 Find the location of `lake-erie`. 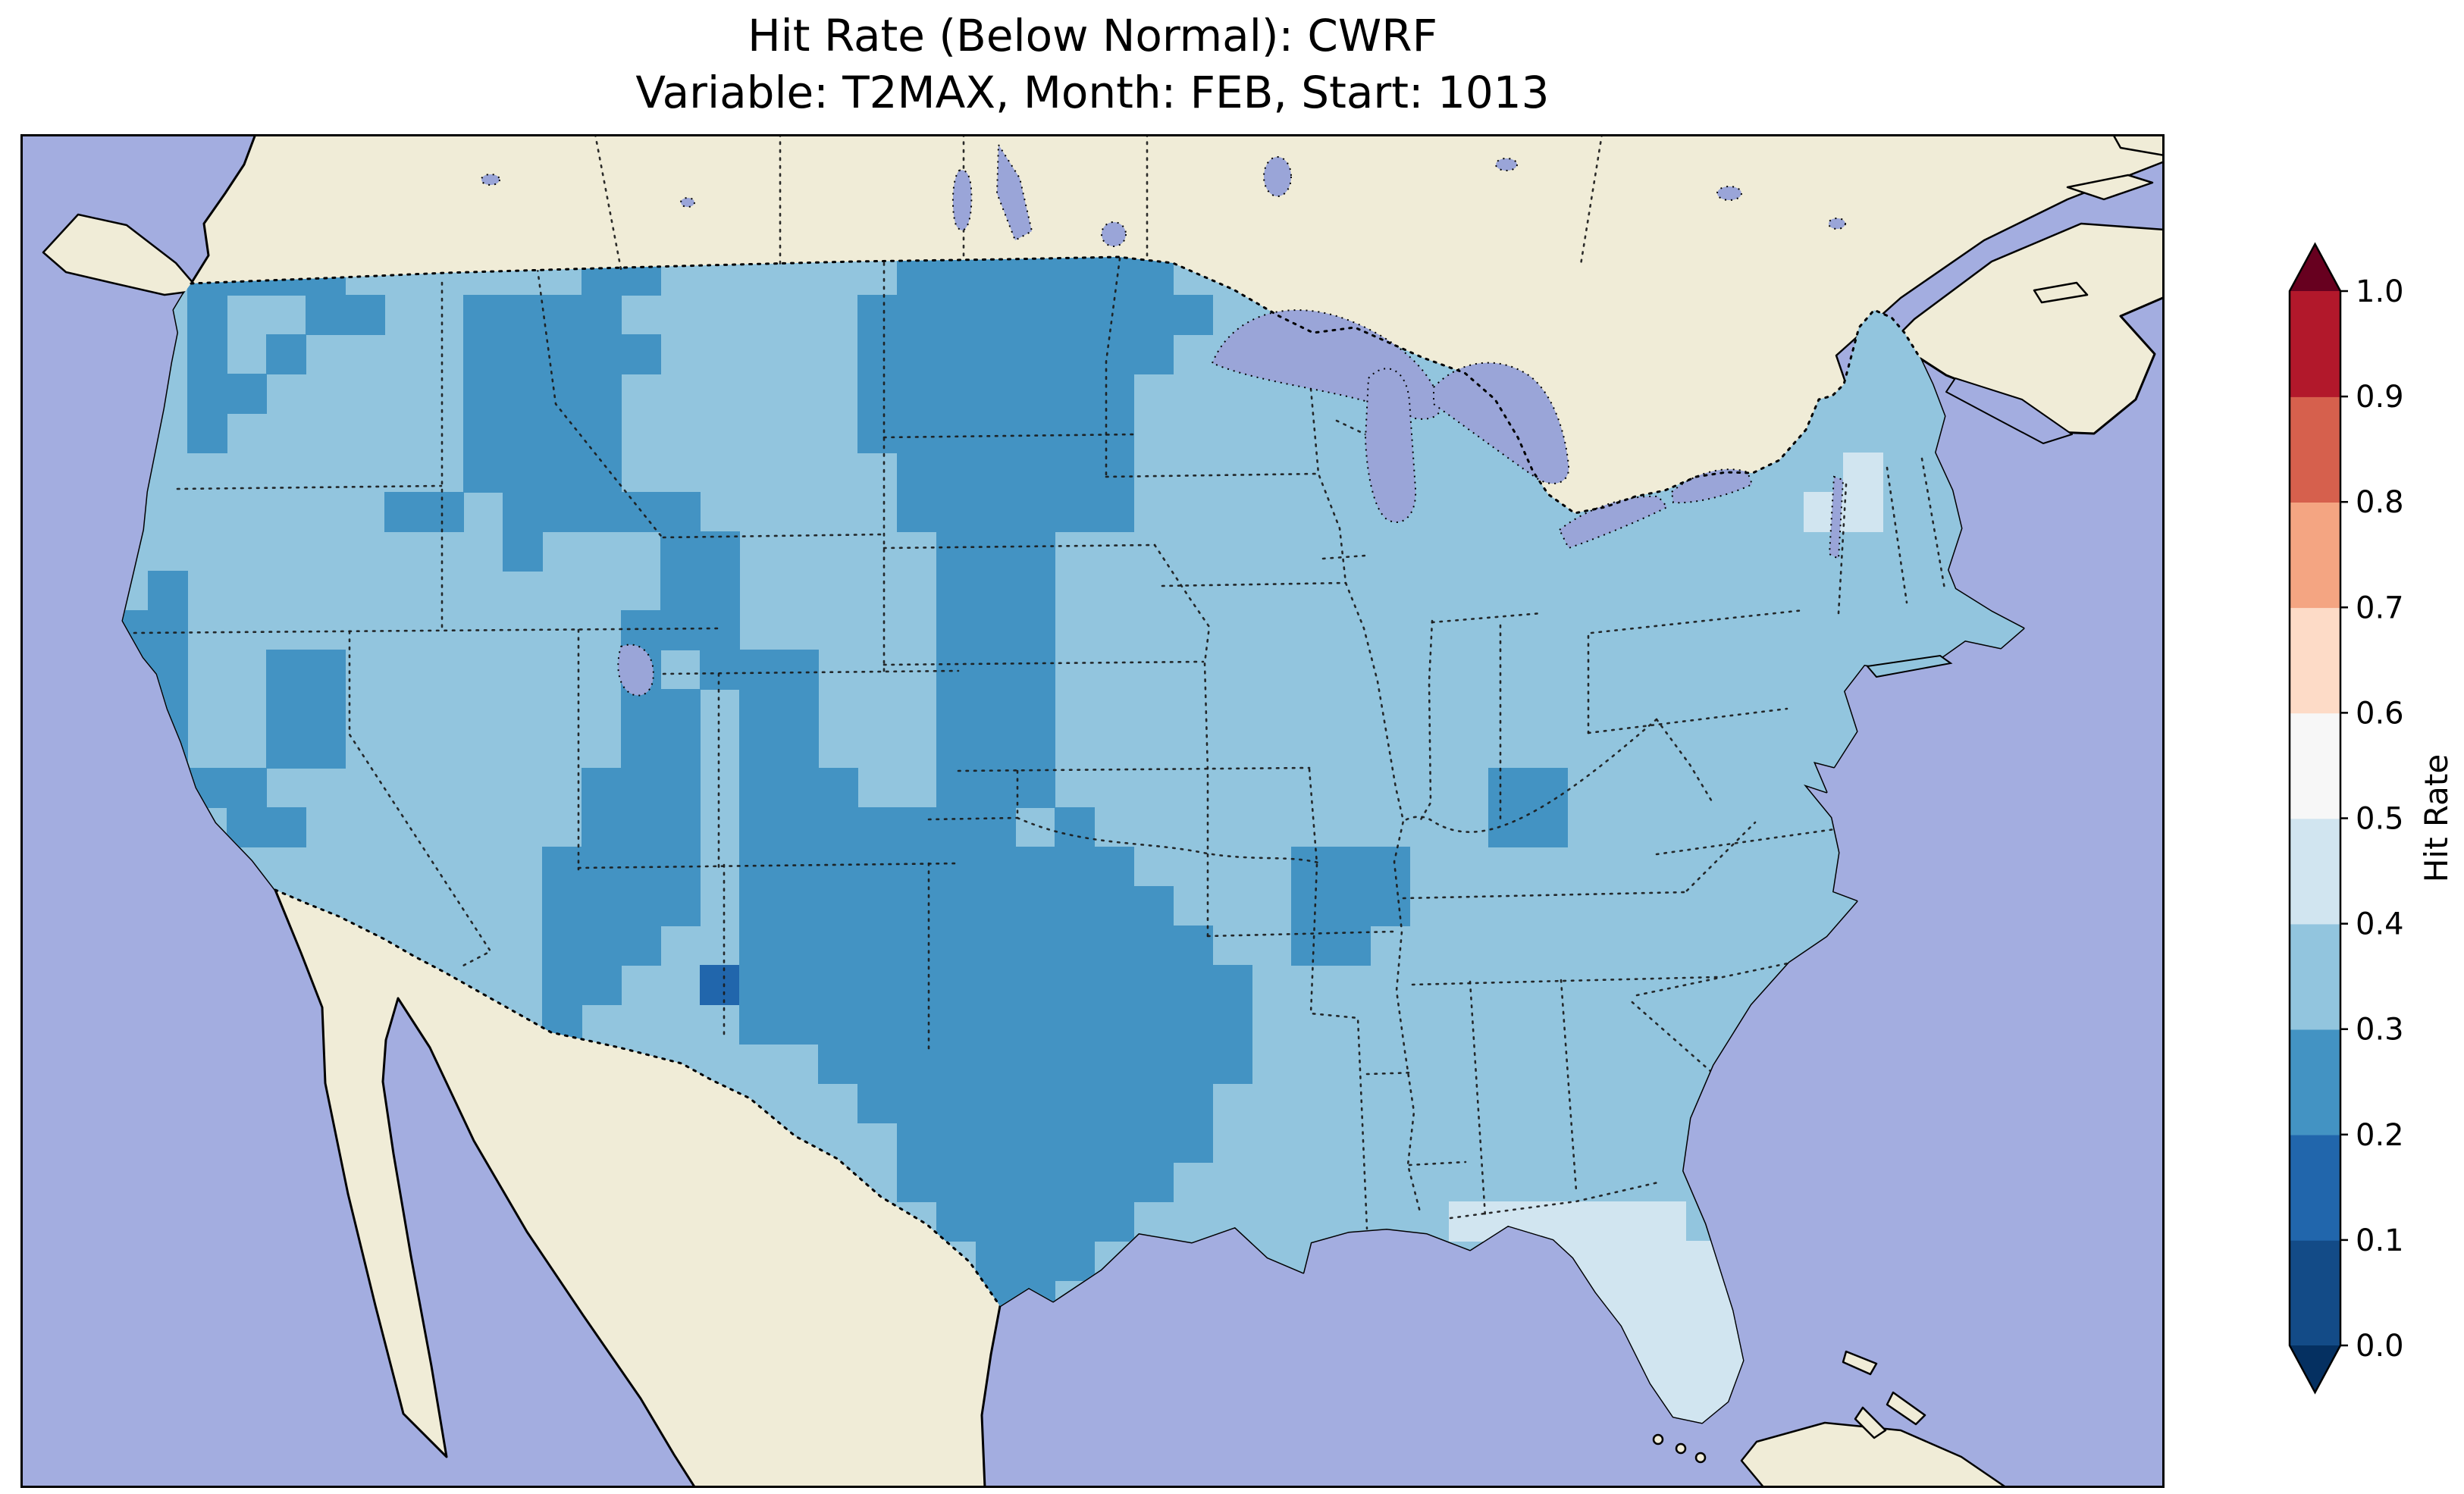

lake-erie is located at coordinates (1614, 522).